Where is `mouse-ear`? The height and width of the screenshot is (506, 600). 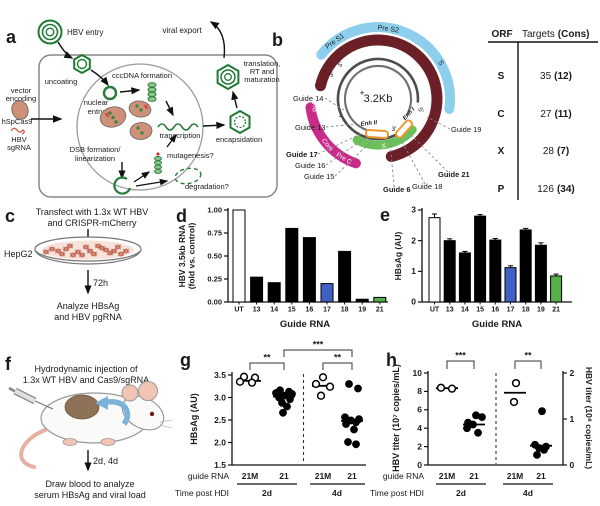 mouse-ear is located at coordinates (130, 393).